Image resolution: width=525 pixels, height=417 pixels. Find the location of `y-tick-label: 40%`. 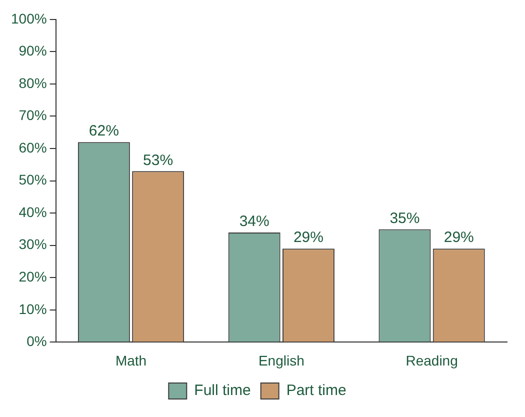

y-tick-label: 40% is located at coordinates (32, 212).